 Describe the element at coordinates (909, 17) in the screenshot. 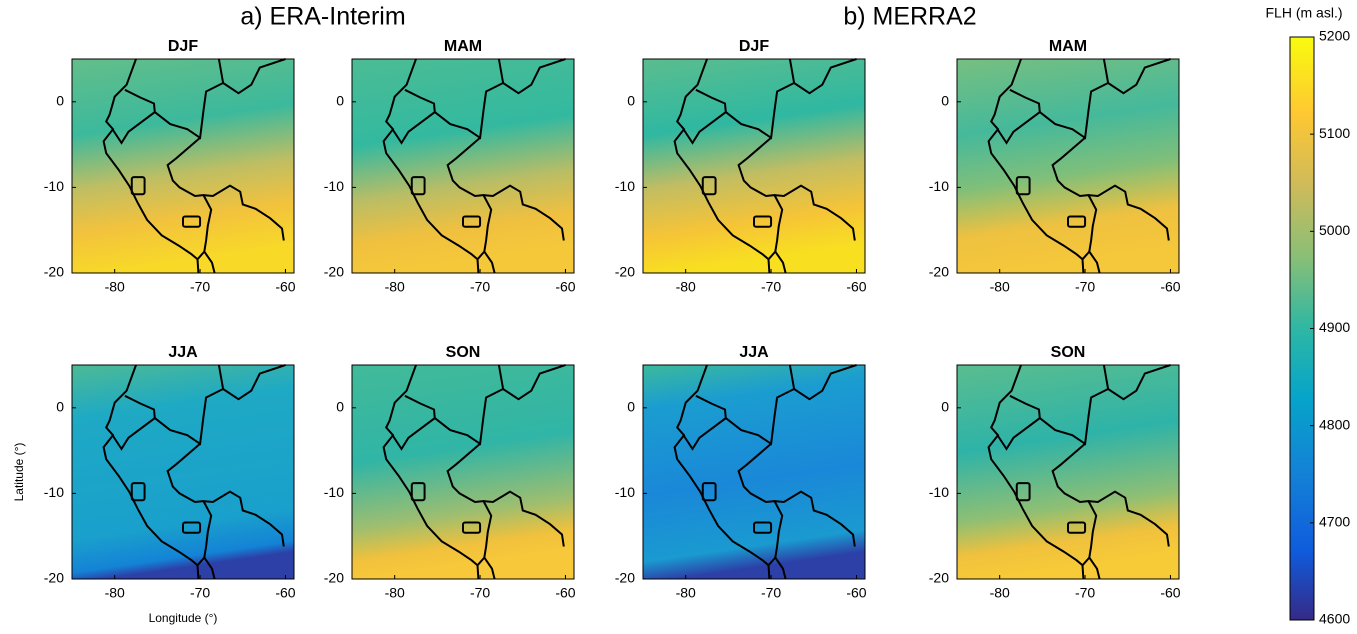

I see `group-title: b) MERRA2` at that location.